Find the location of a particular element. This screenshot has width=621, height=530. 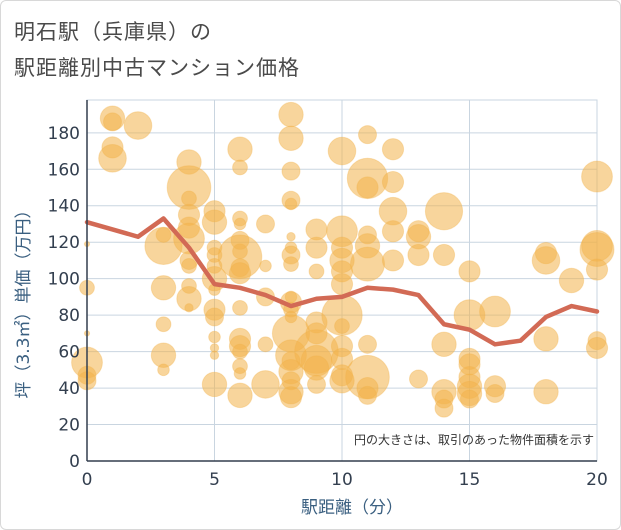

y-tick-label: 20 is located at coordinates (69, 426).